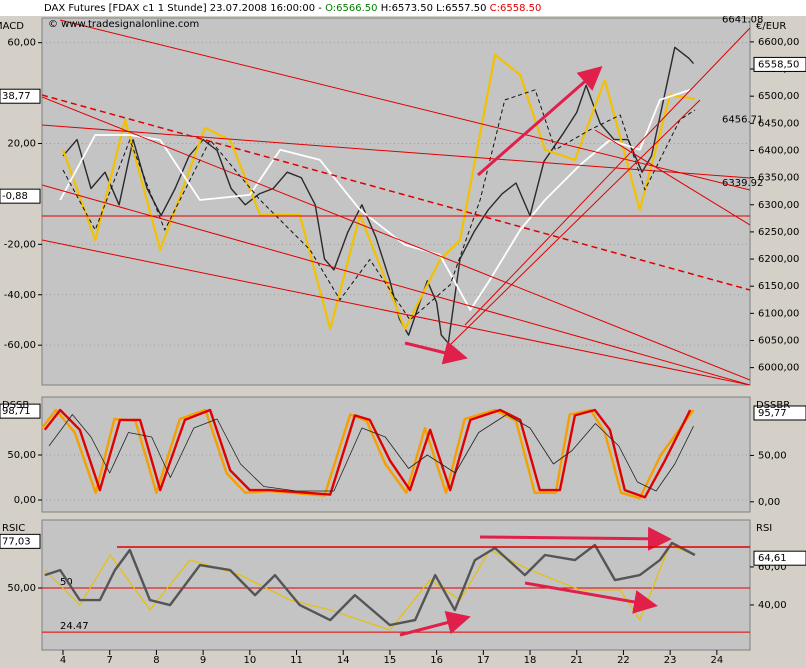 The image size is (806, 668). Describe the element at coordinates (764, 528) in the screenshot. I see `panel-right-label: RSI` at that location.